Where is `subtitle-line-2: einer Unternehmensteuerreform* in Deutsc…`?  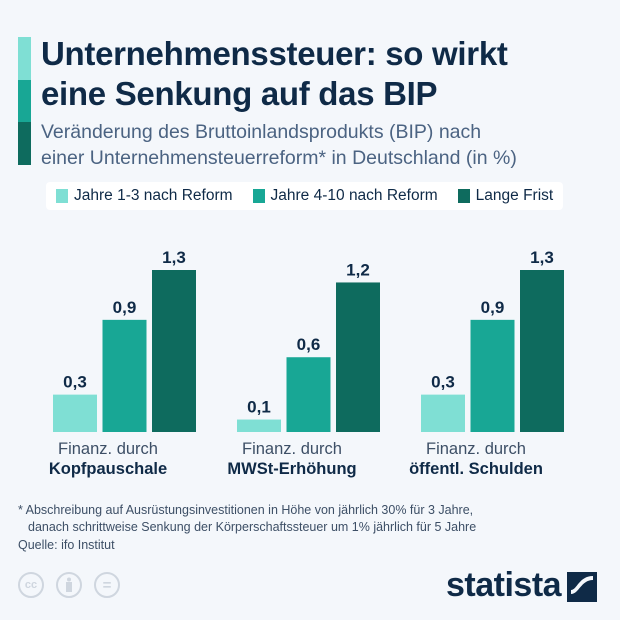
subtitle-line-2: einer Unternehmensteuerreform* in Deutsc… is located at coordinates (279, 158).